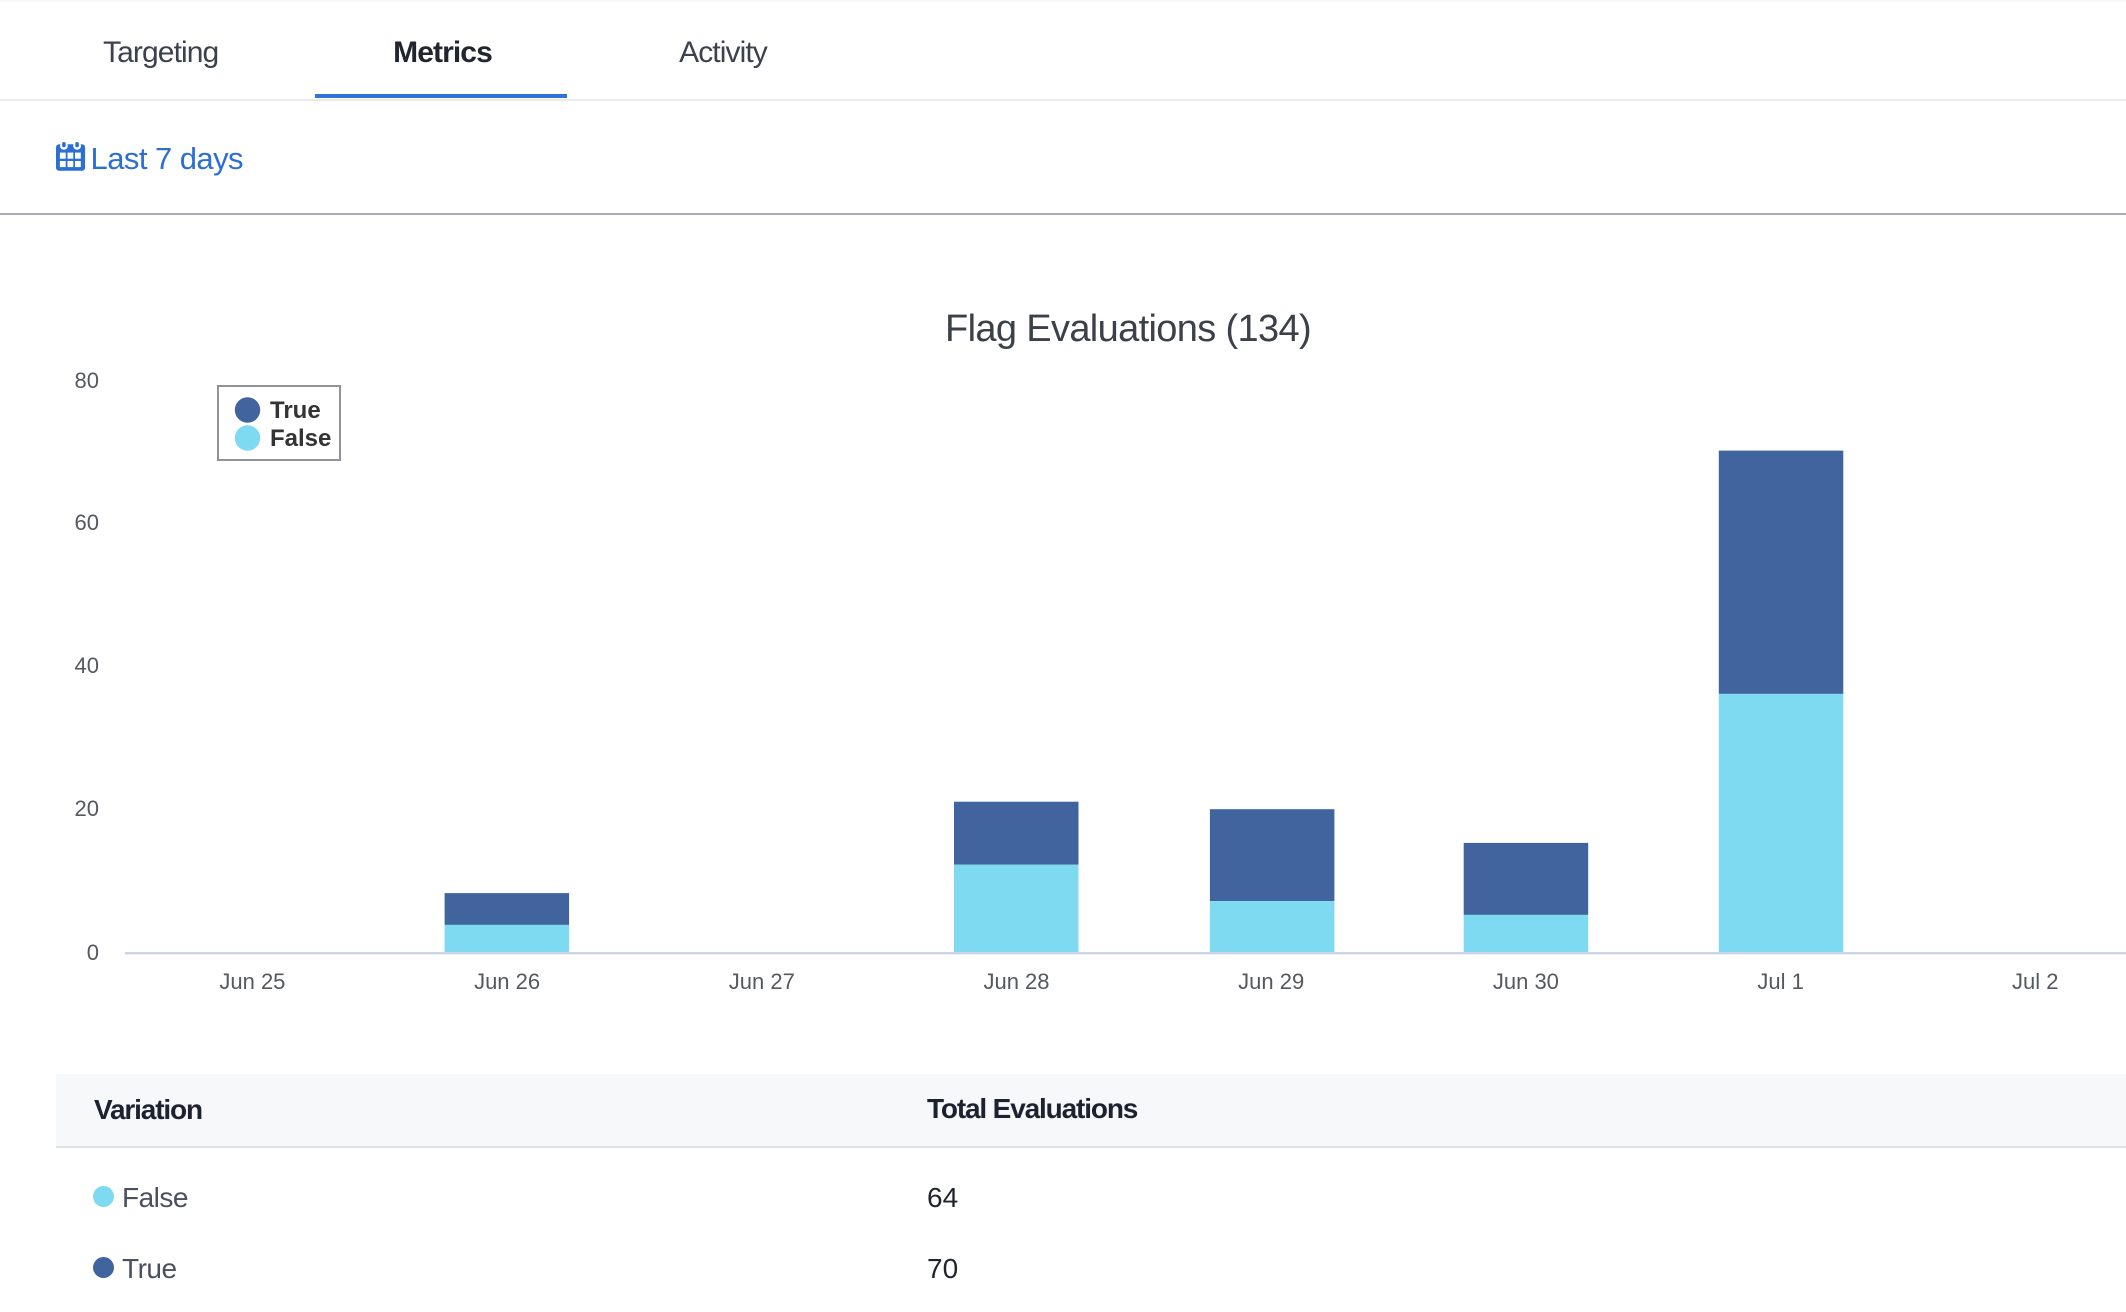 The height and width of the screenshot is (1312, 2126). I want to click on svg-text: False, so click(300, 438).